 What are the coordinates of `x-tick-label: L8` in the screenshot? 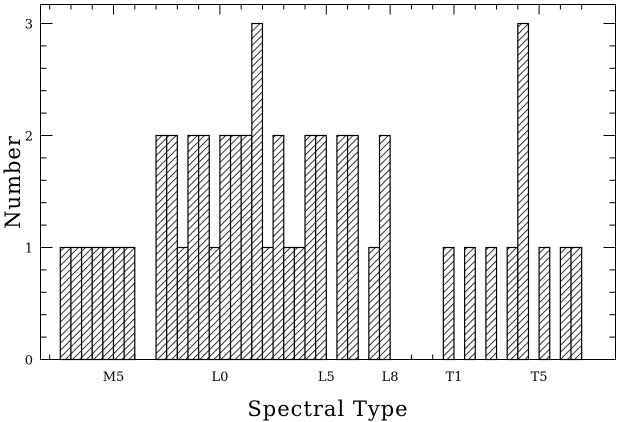 It's located at (390, 377).